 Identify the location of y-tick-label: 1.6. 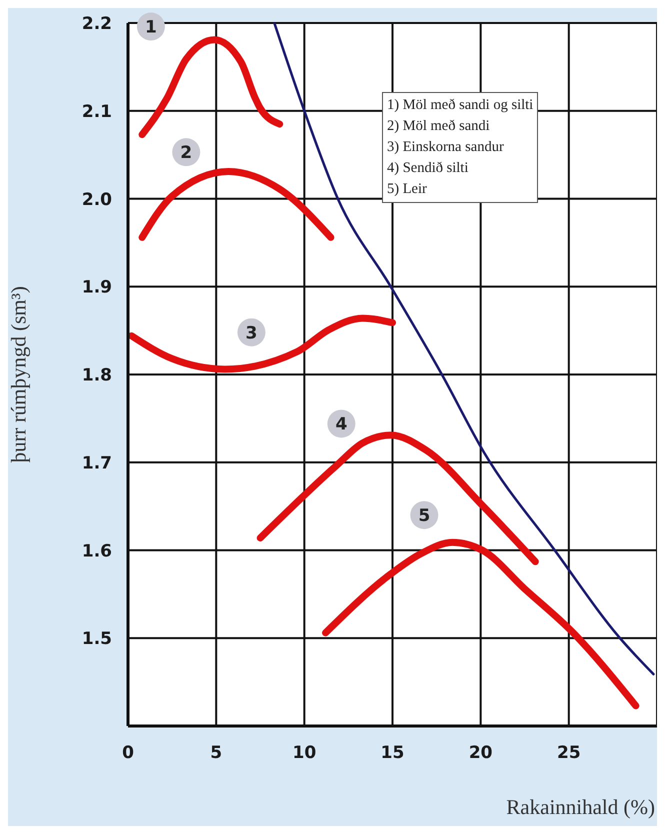
(97, 551).